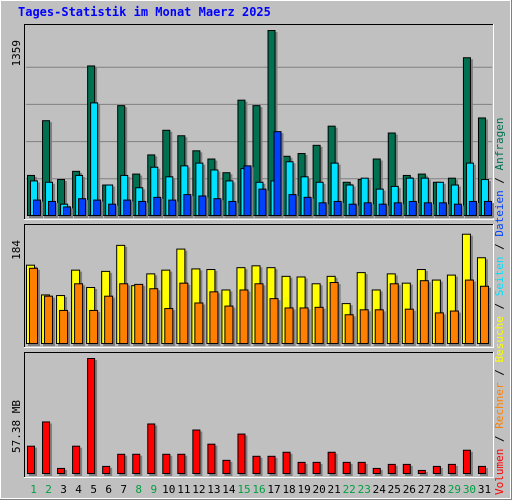 The image size is (512, 500). I want to click on y-axis-label-traffic: 1359, so click(16, 53).